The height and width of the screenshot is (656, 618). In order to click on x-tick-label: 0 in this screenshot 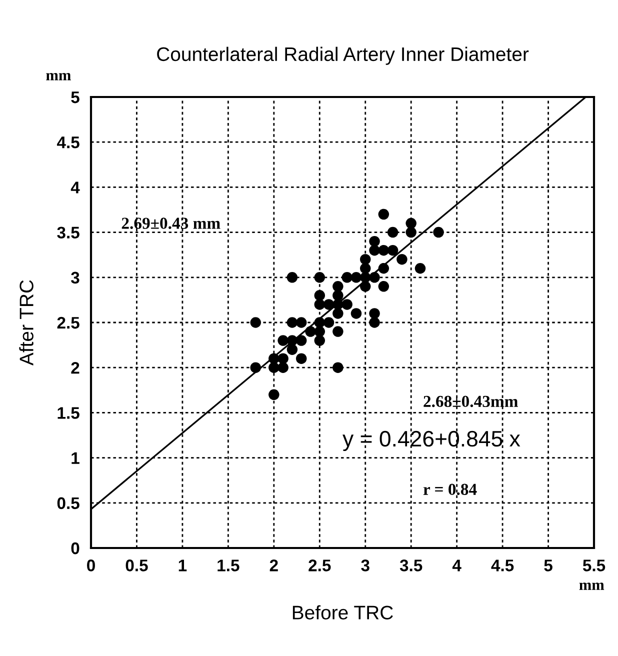, I will do `click(91, 566)`.